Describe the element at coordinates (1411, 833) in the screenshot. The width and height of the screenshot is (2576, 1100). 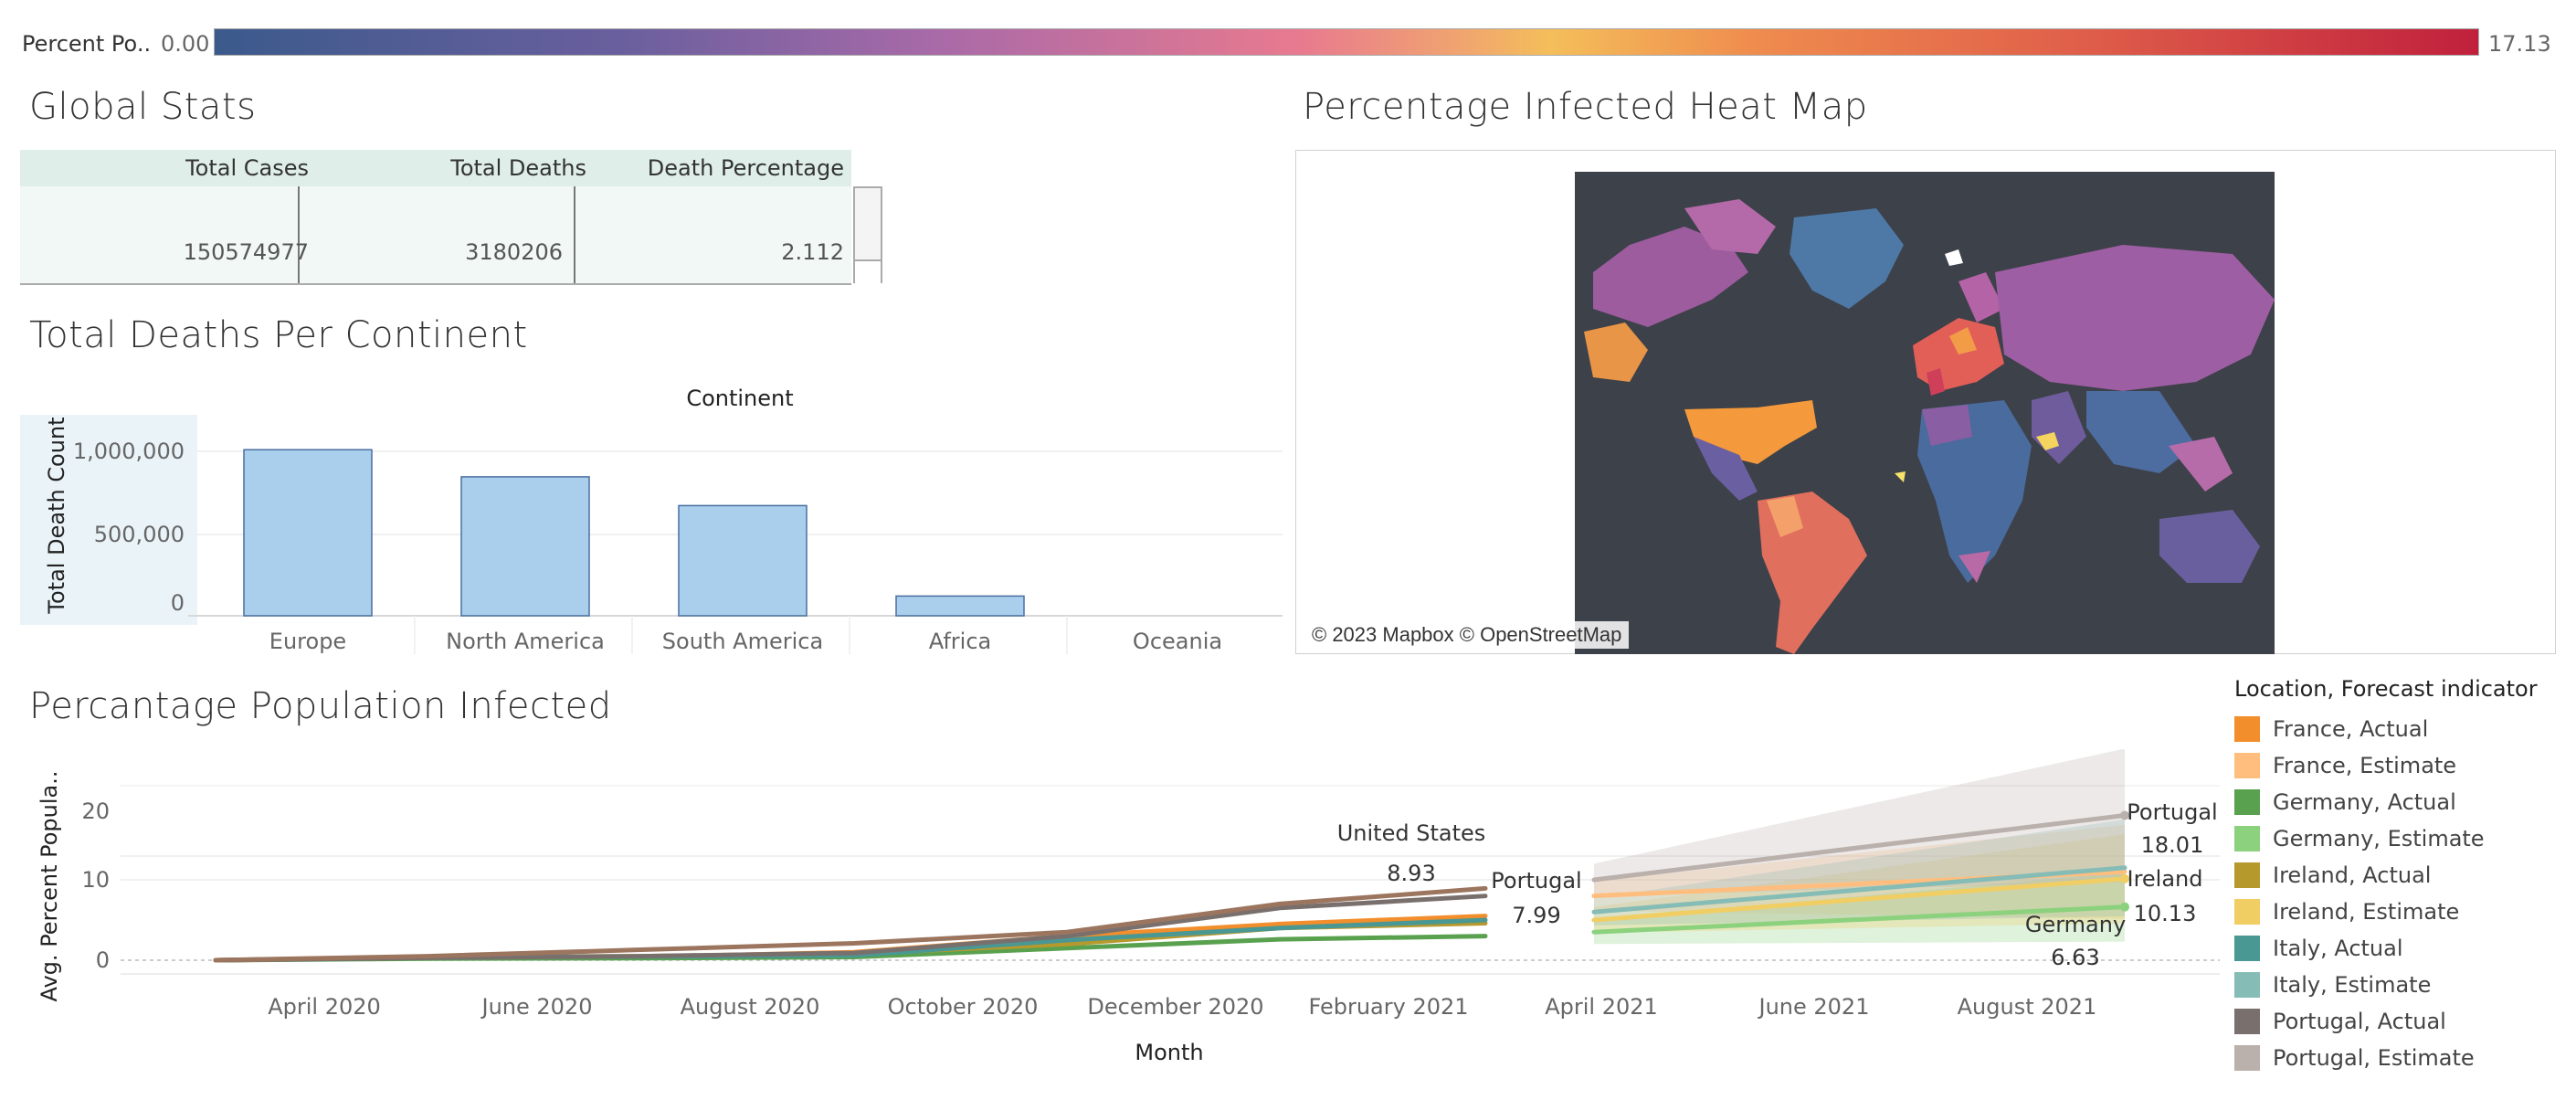
I see `label-united-states: United States` at that location.